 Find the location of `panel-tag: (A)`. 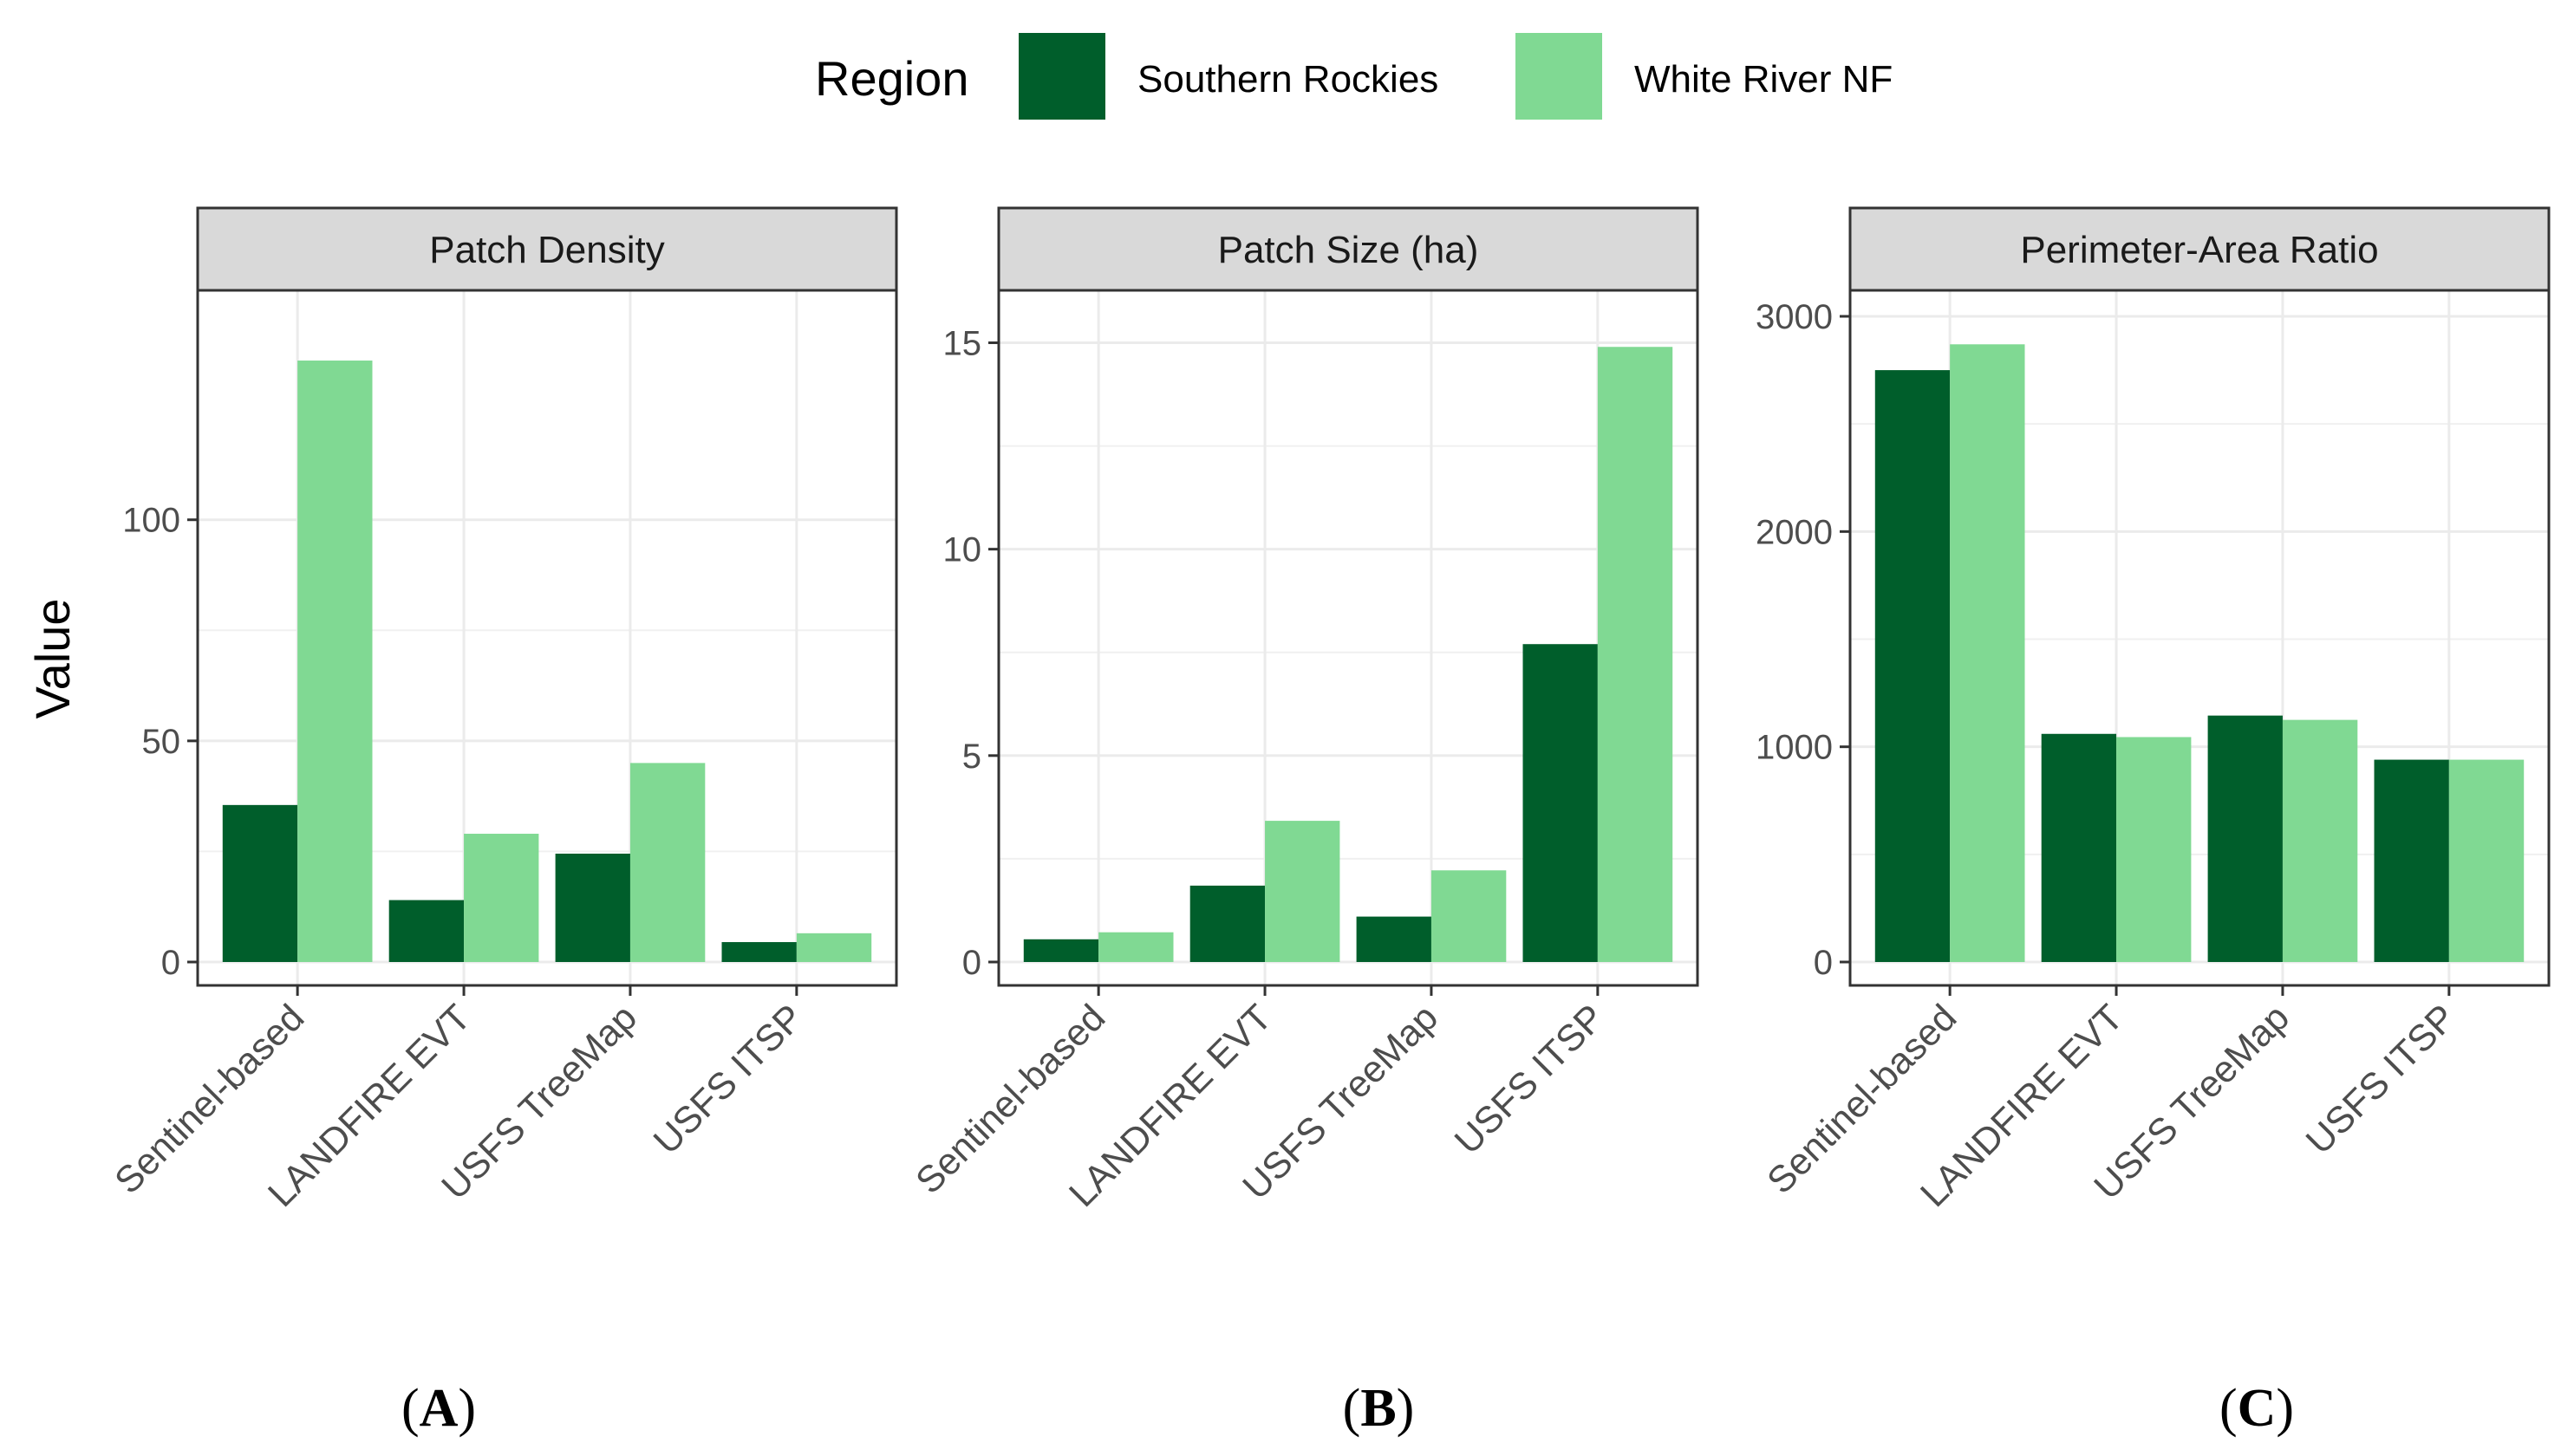

panel-tag: (A) is located at coordinates (438, 1408).